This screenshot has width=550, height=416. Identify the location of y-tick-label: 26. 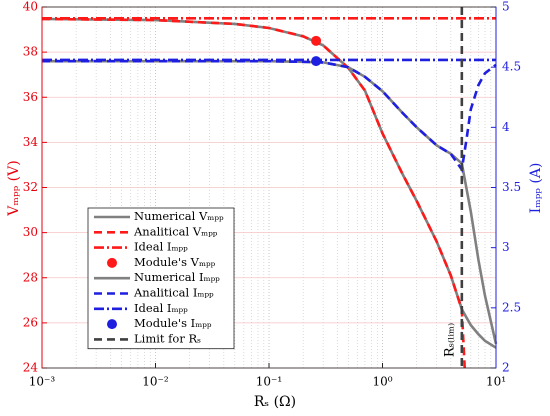
(30, 322).